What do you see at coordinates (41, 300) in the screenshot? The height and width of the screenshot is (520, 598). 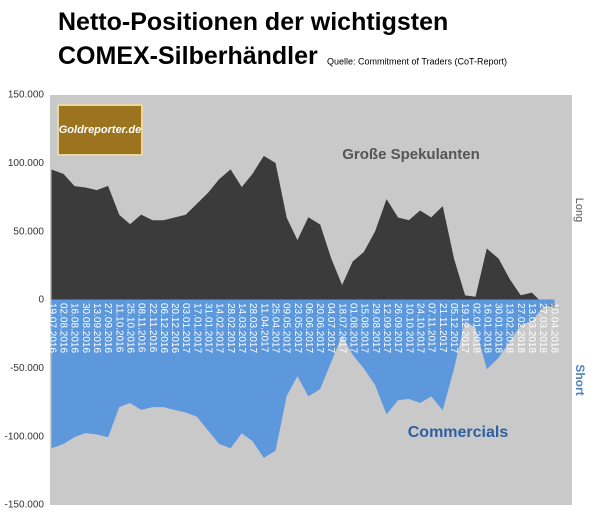 I see `y-tick-label: 0` at bounding box center [41, 300].